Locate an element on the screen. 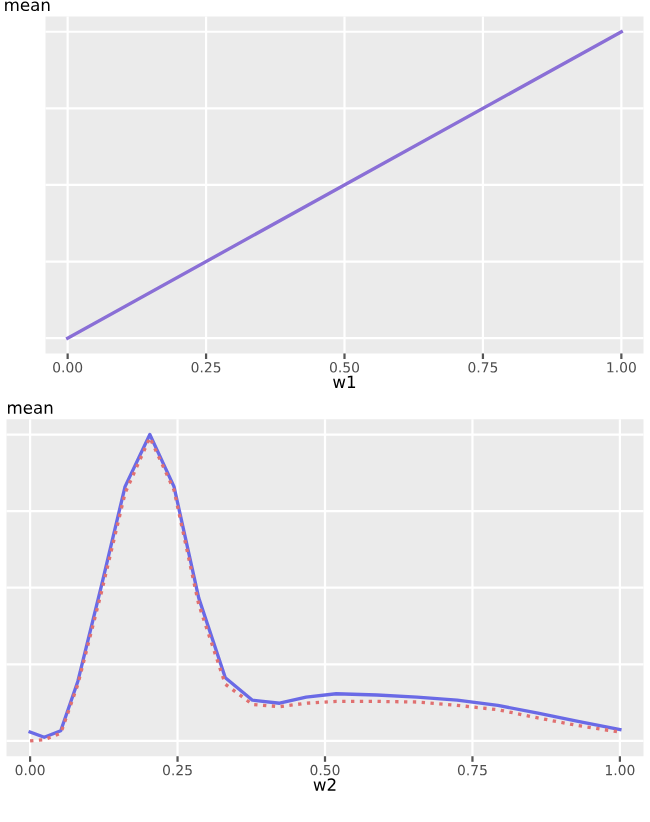 The height and width of the screenshot is (822, 650). x-axis-title: w2 is located at coordinates (324, 784).